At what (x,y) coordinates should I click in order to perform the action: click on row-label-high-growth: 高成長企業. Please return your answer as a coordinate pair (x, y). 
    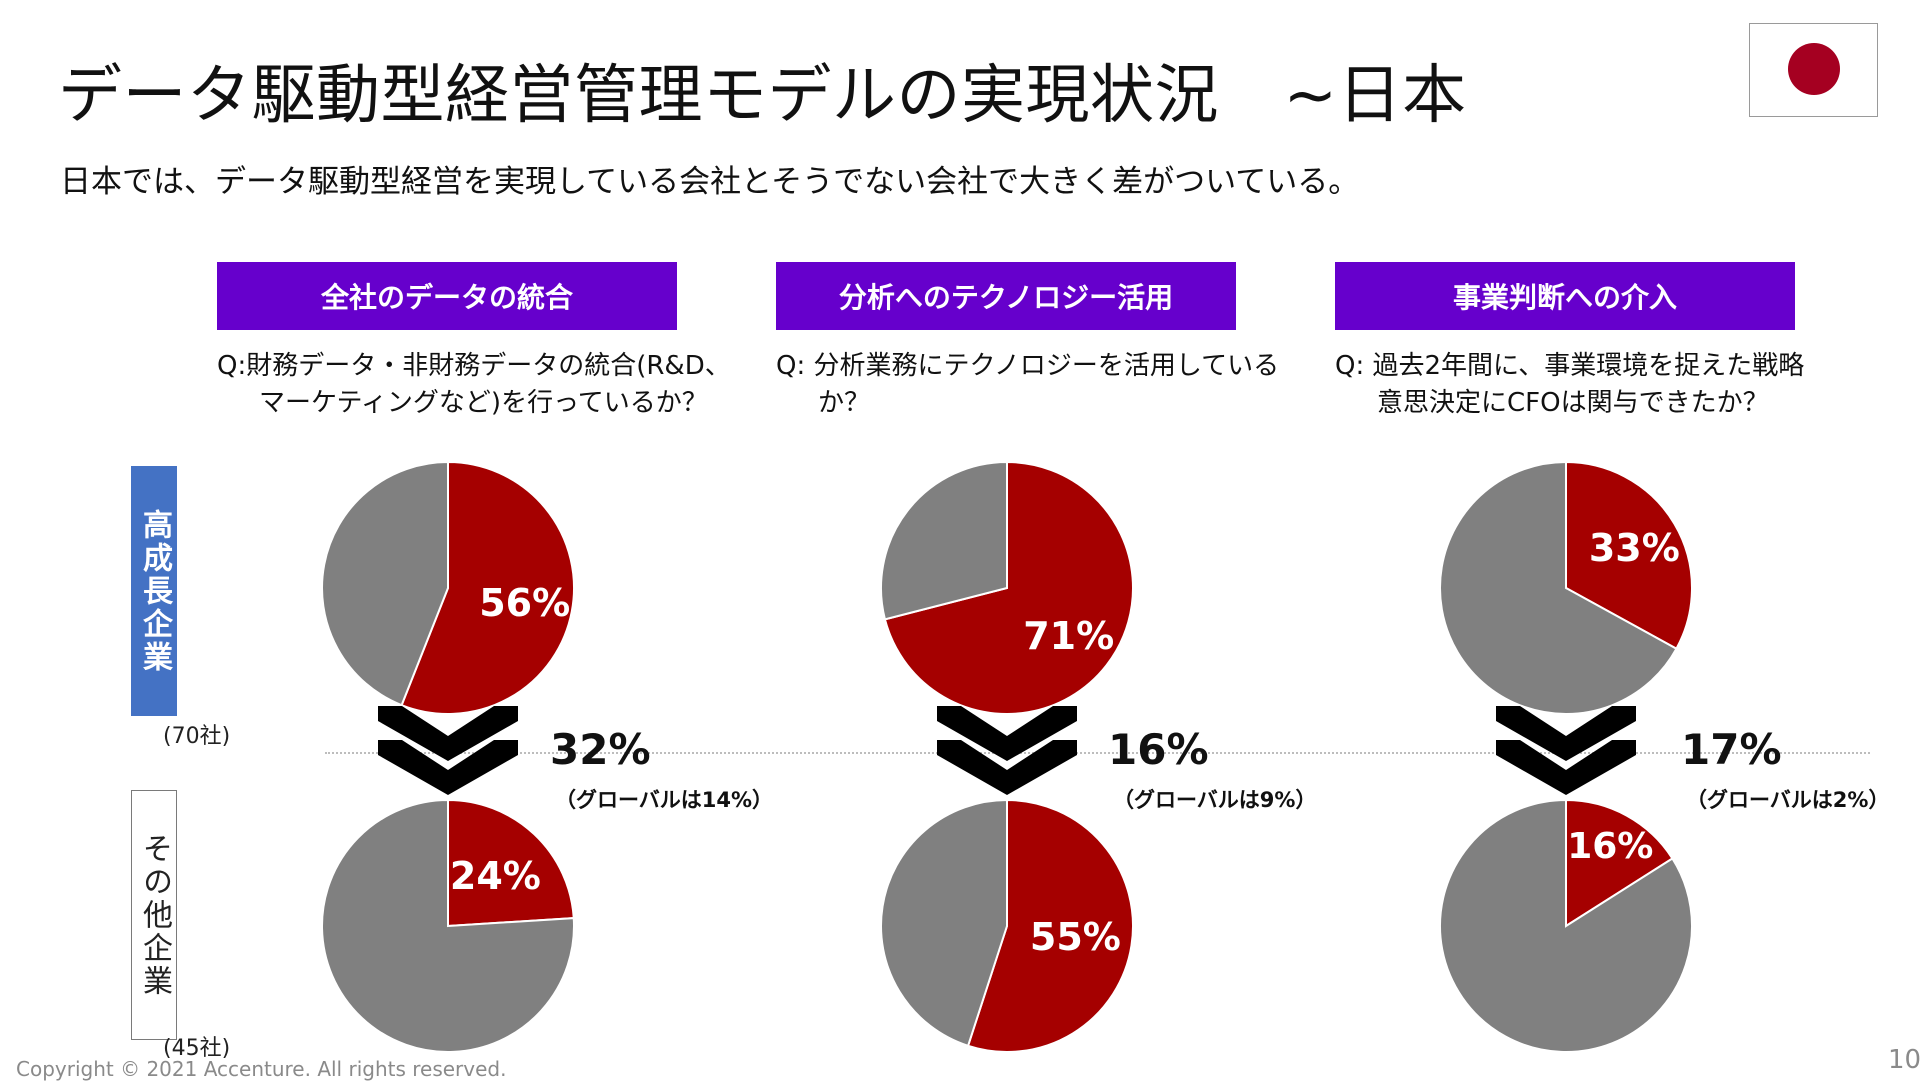
    Looking at the image, I should click on (154, 591).